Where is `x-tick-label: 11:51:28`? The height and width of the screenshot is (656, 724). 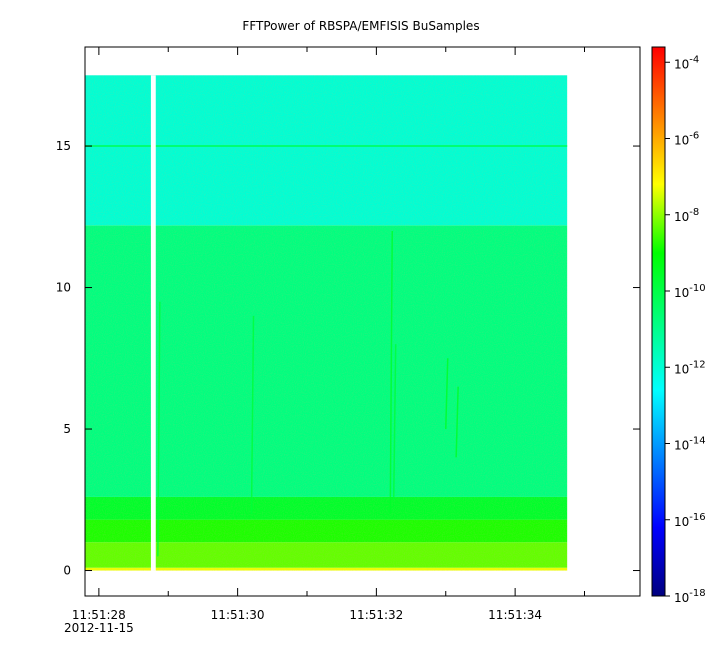
x-tick-label: 11:51:28 is located at coordinates (99, 615).